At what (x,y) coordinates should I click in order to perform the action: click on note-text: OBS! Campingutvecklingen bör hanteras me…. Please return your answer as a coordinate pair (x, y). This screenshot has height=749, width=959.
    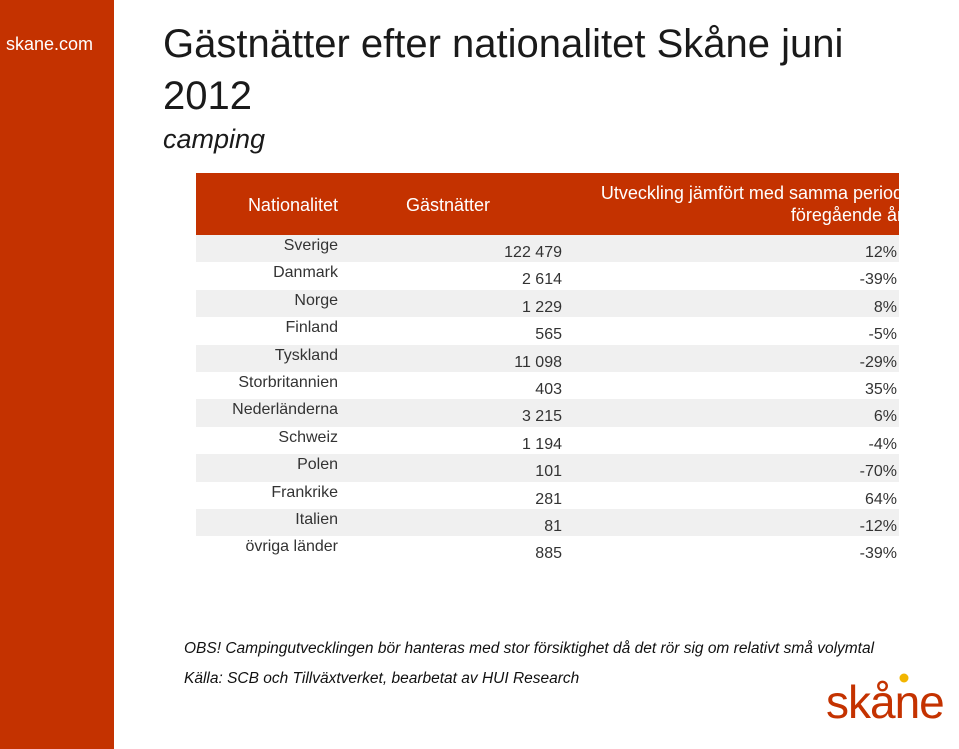
    Looking at the image, I should click on (529, 648).